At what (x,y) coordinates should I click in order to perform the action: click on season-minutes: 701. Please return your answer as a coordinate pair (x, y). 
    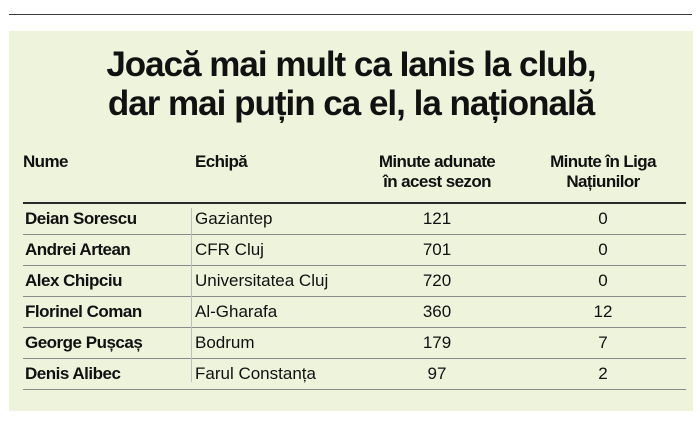
    Looking at the image, I should click on (437, 249).